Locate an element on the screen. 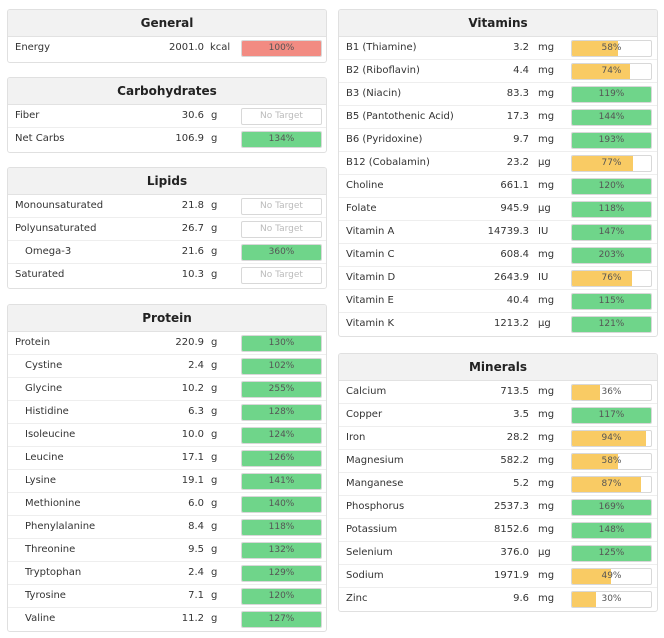 The width and height of the screenshot is (664, 638). nutrient-amount: 6.0 is located at coordinates (196, 503).